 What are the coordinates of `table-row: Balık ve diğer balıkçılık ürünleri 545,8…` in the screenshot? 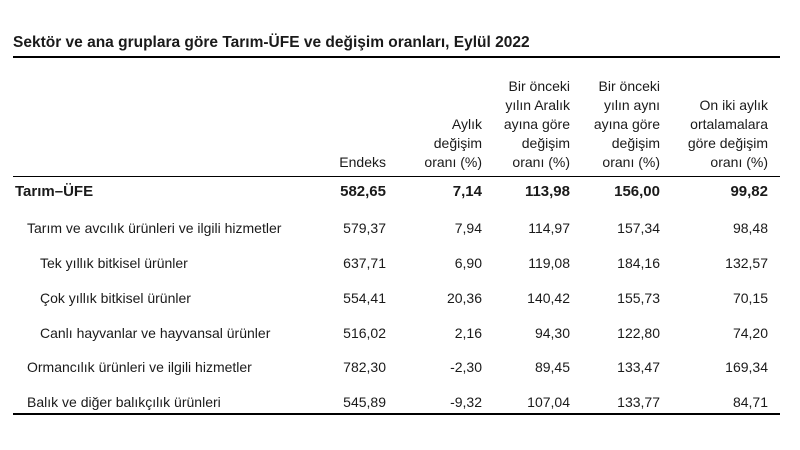 It's located at (396, 403).